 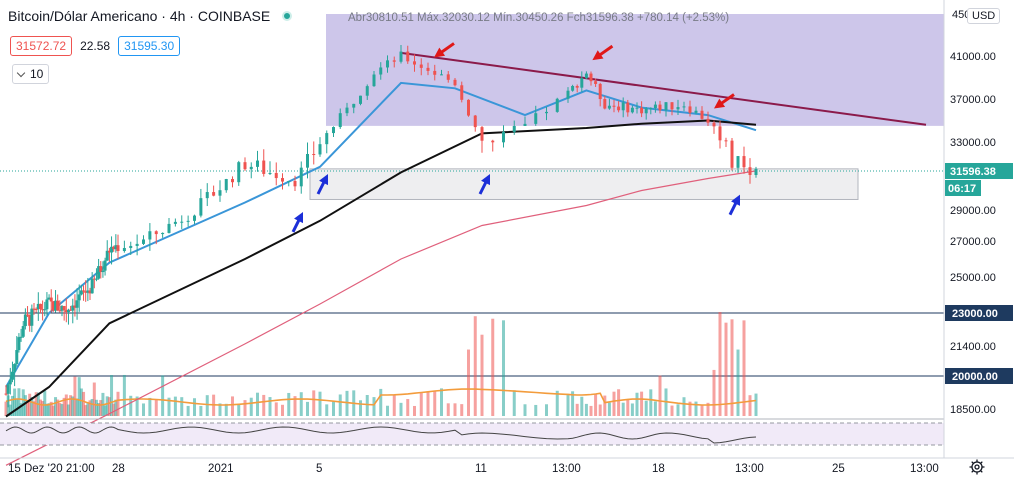 I want to click on indicator-toggle: 10, so click(x=31, y=74).